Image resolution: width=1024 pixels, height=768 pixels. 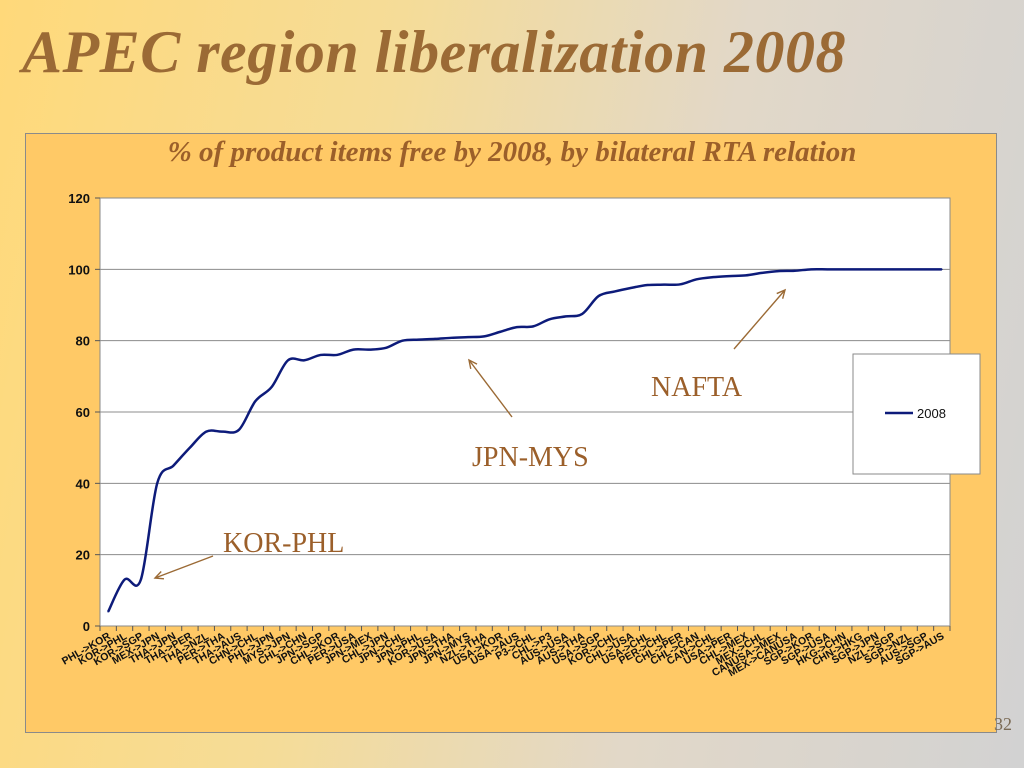 I want to click on annotation-label: JPN-MYS, so click(x=530, y=457).